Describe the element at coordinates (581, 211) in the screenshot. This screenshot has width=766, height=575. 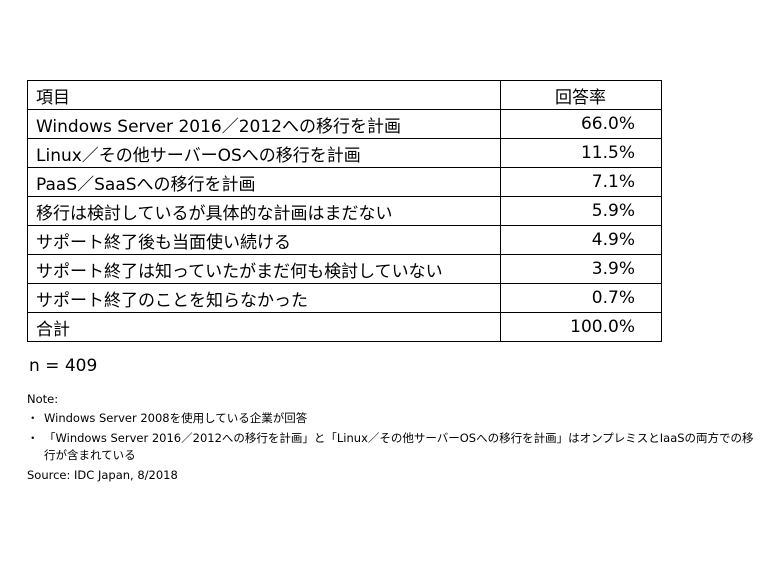
I see `rate-cell: 5.9%` at that location.